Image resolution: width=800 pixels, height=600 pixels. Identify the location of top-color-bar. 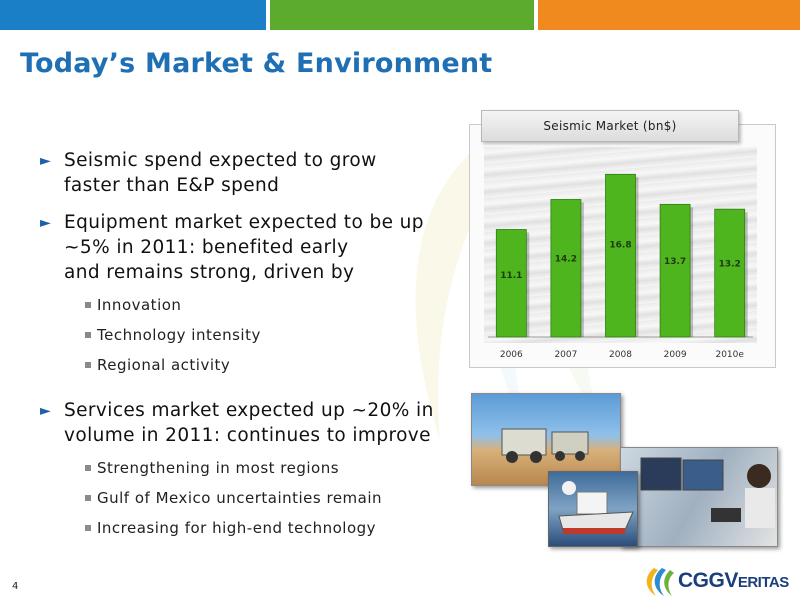
(400, 15).